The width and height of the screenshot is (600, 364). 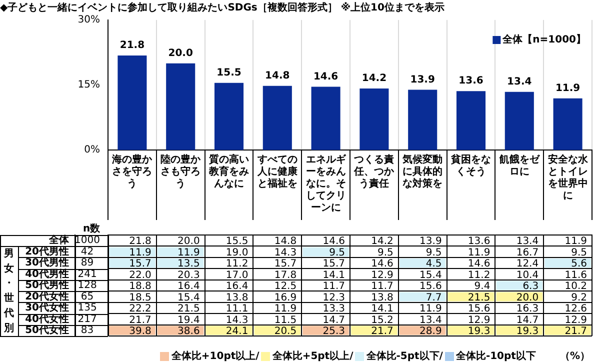 What do you see at coordinates (326, 184) in the screenshot?
I see `x-tick-label: エネルギーをみんなに。そしてクリーンに` at bounding box center [326, 184].